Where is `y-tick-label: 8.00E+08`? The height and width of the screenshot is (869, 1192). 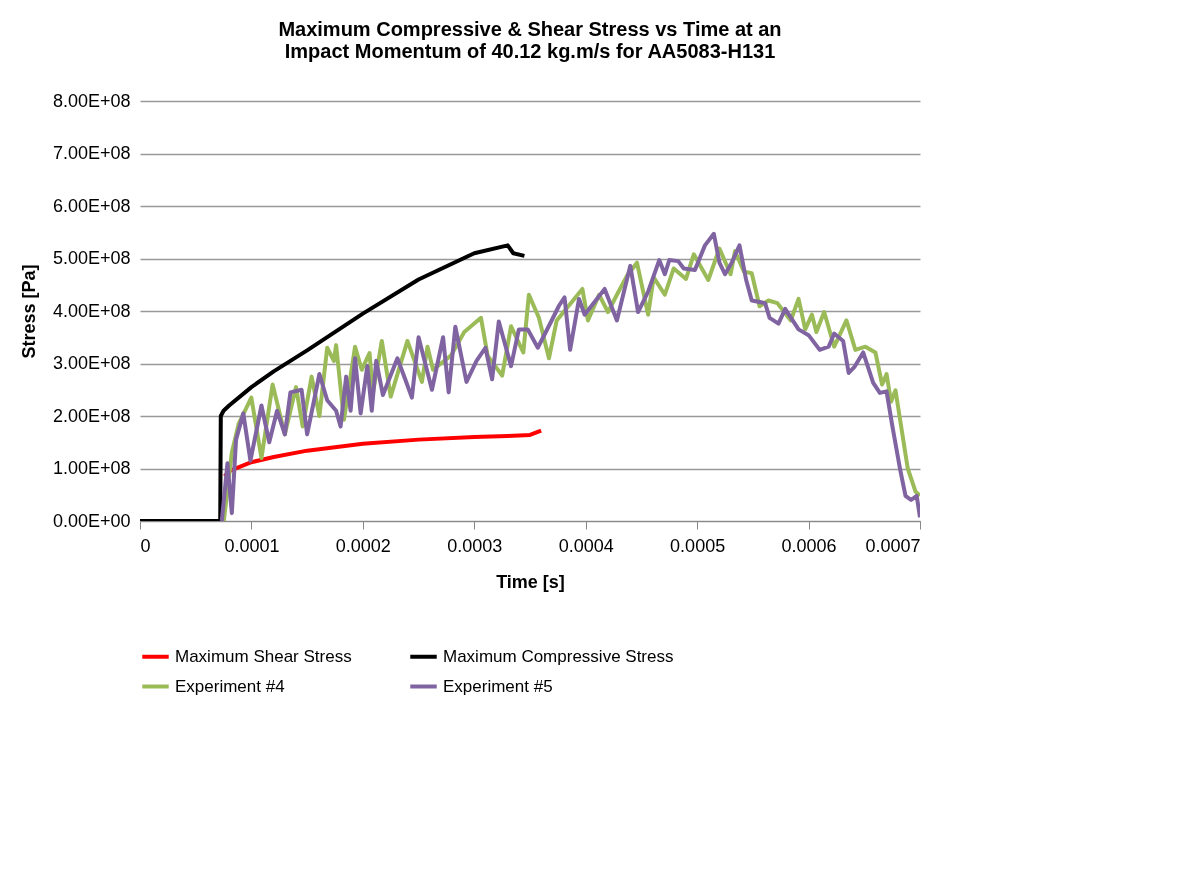 y-tick-label: 8.00E+08 is located at coordinates (91, 100).